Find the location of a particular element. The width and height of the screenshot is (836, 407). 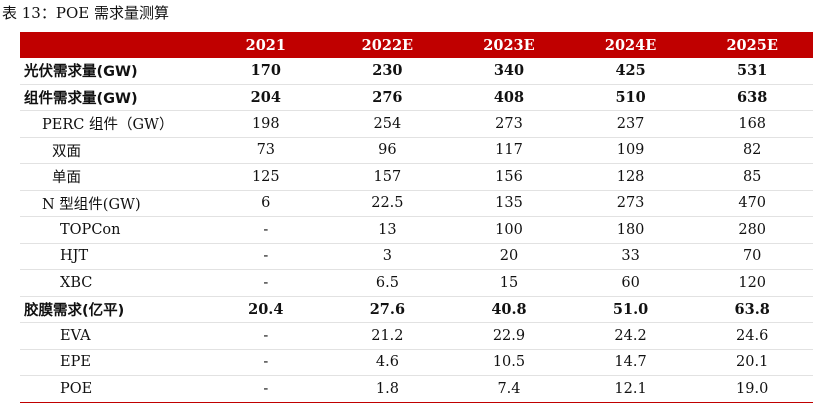

table-cell: 19.0 is located at coordinates (752, 389).